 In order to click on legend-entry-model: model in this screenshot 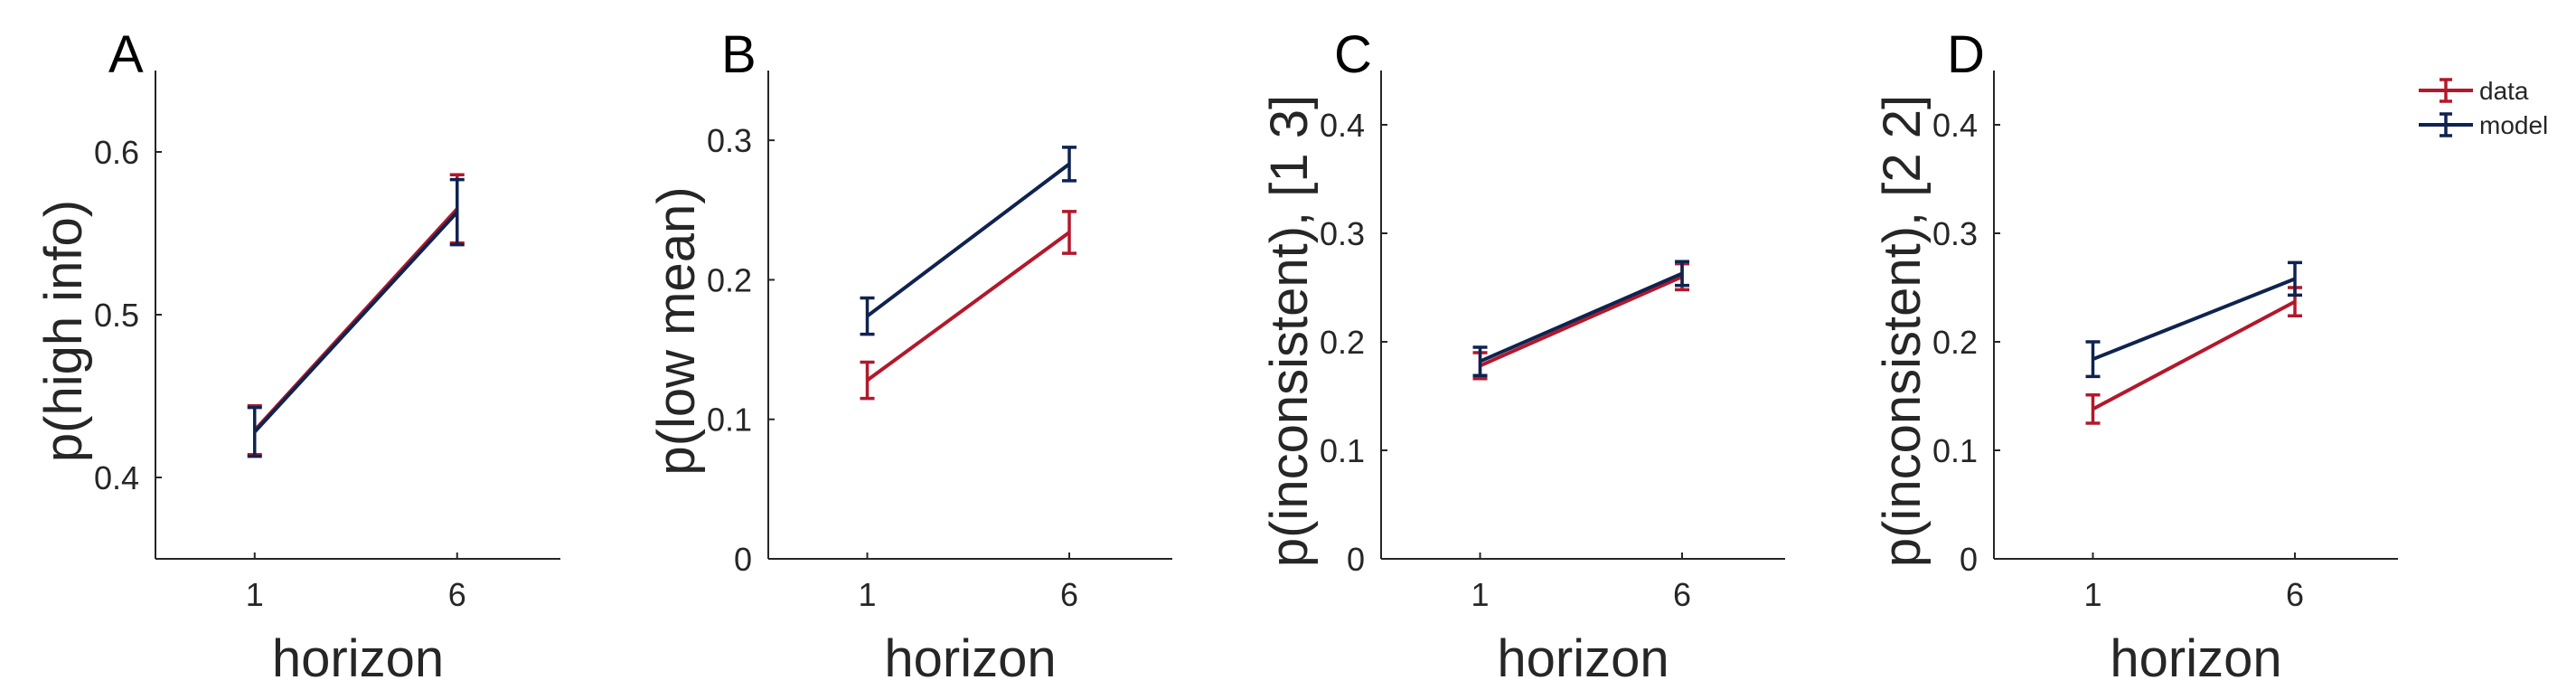, I will do `click(2484, 125)`.